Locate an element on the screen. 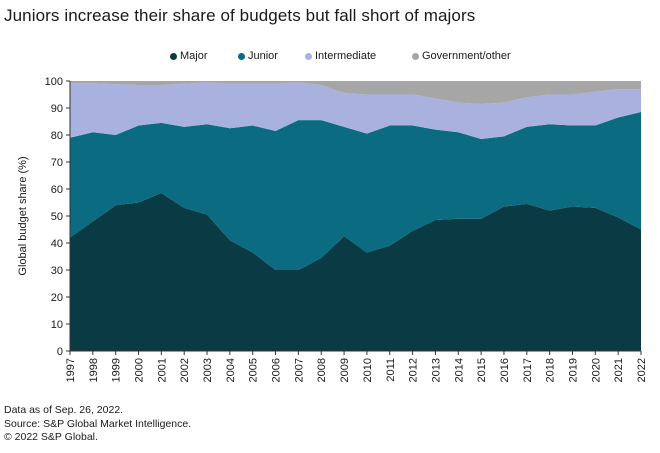 The width and height of the screenshot is (660, 453). y-tick-label: 60 is located at coordinates (57, 190).